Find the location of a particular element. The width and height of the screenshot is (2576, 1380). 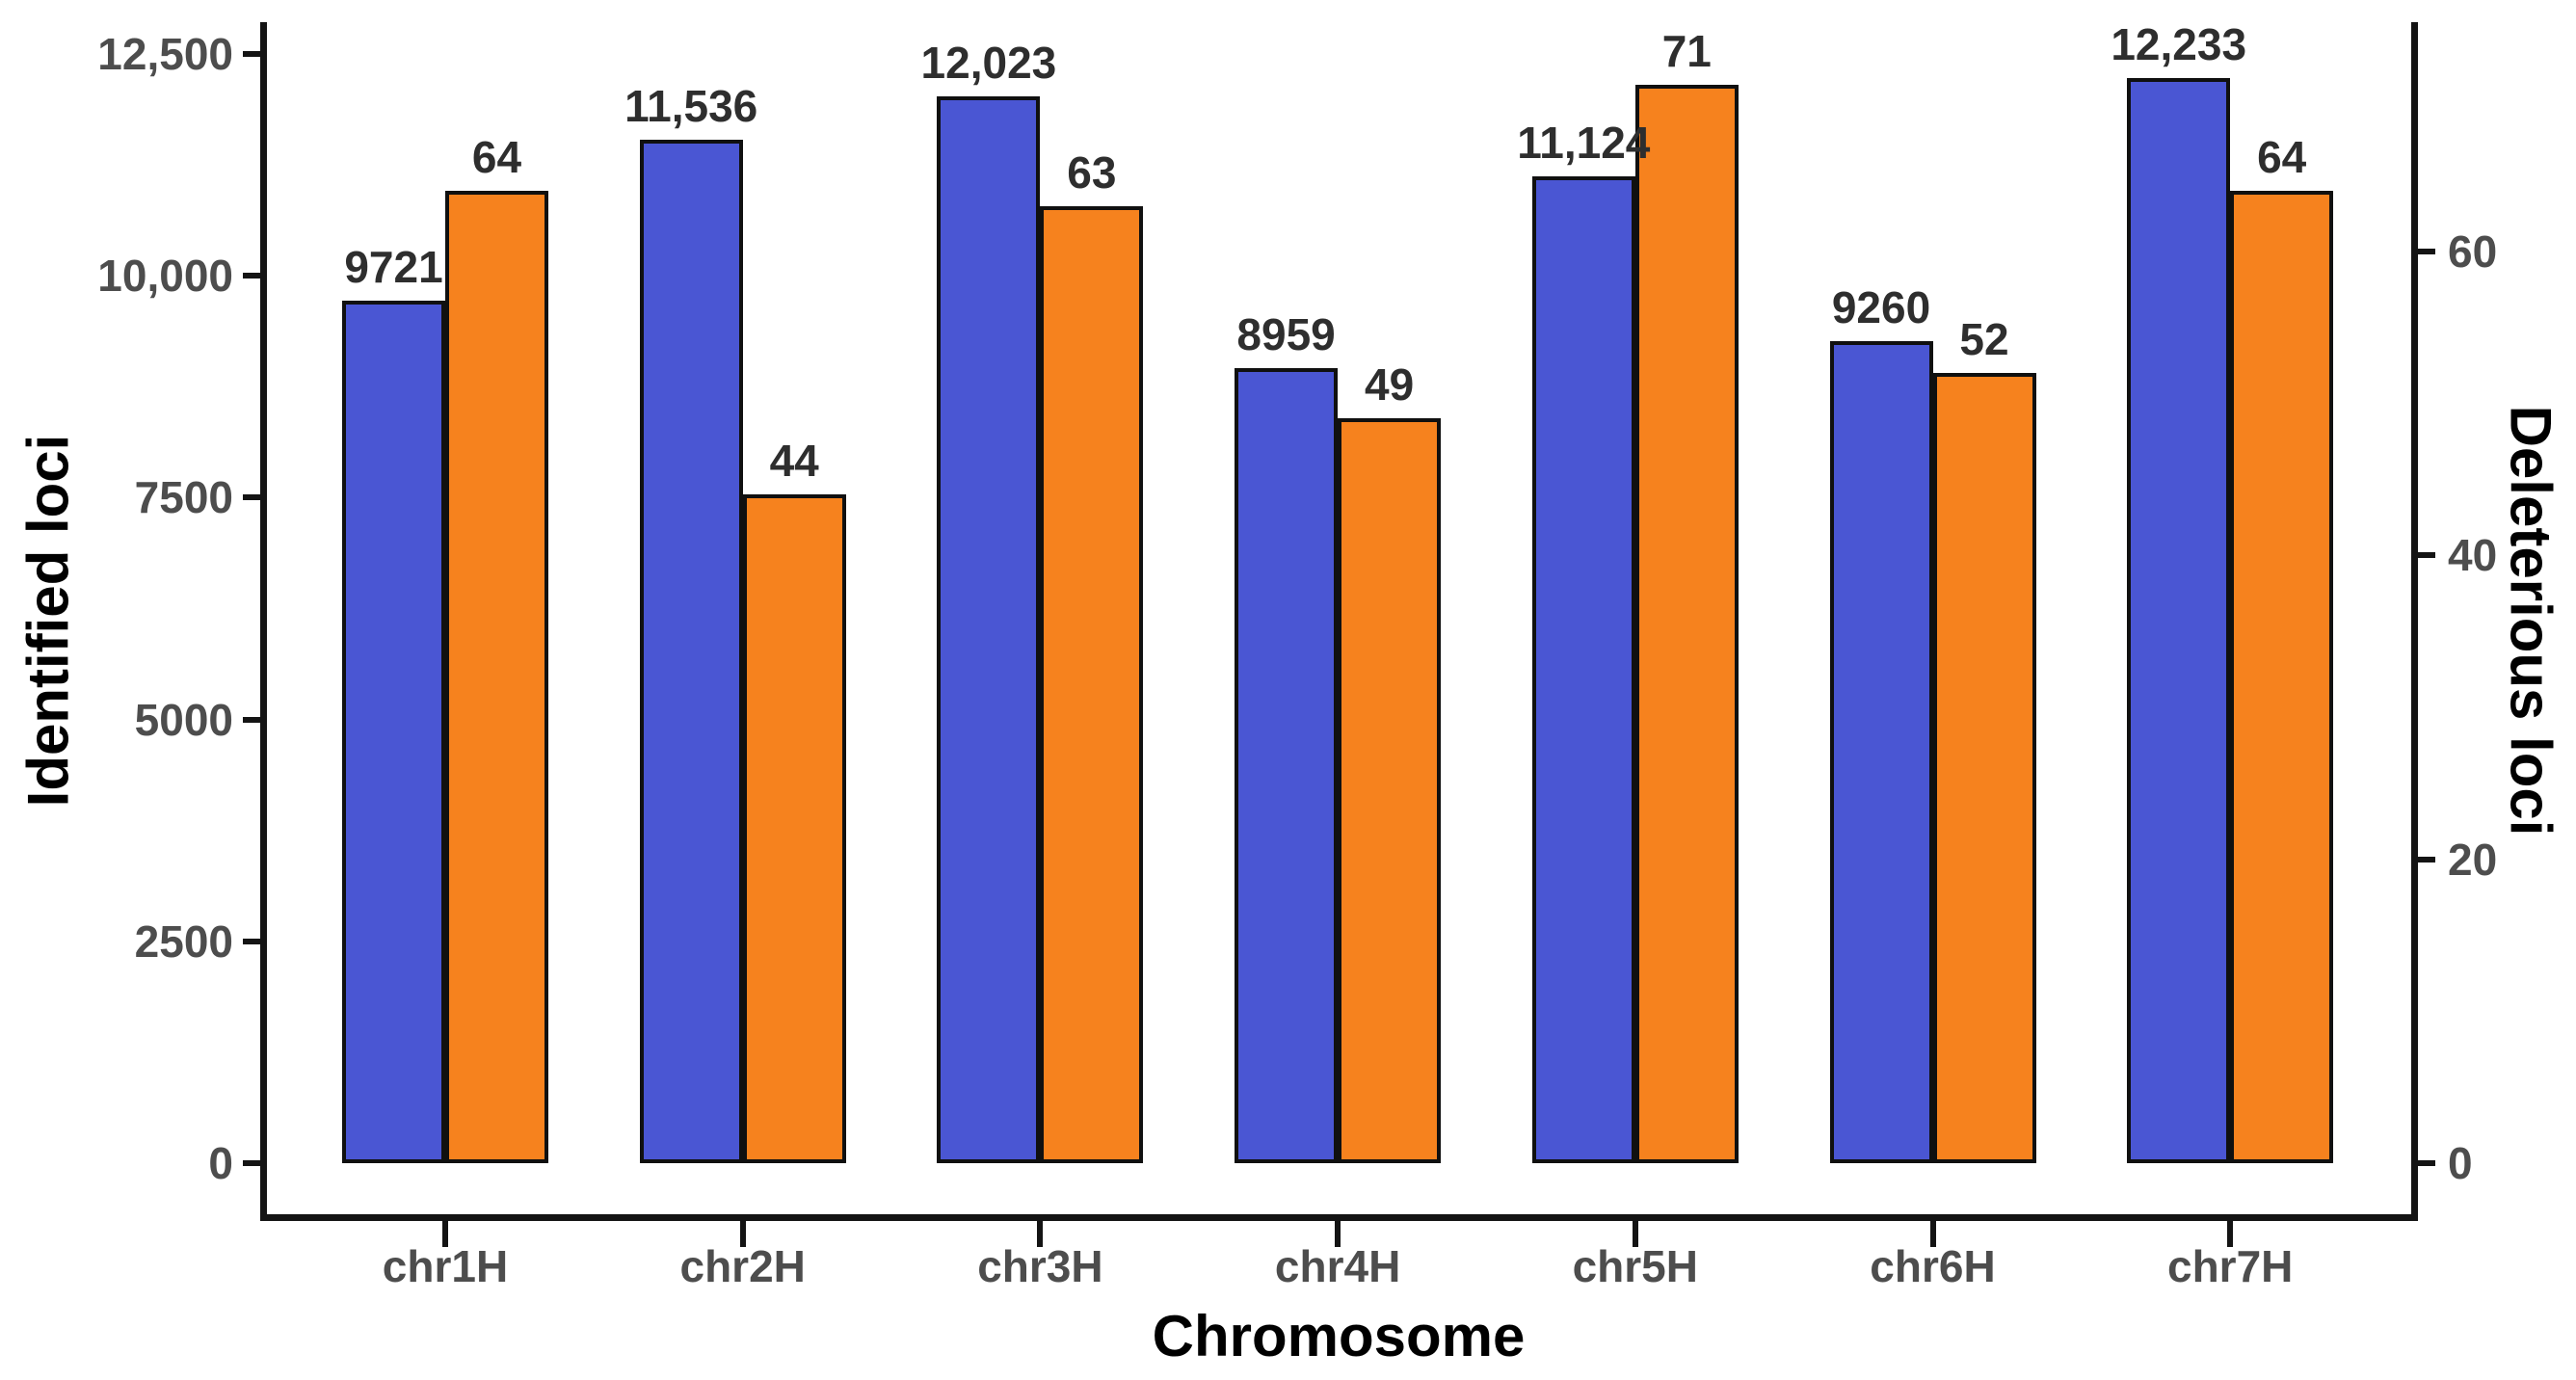

left-tick-label-12500: 12,500 is located at coordinates (165, 54).